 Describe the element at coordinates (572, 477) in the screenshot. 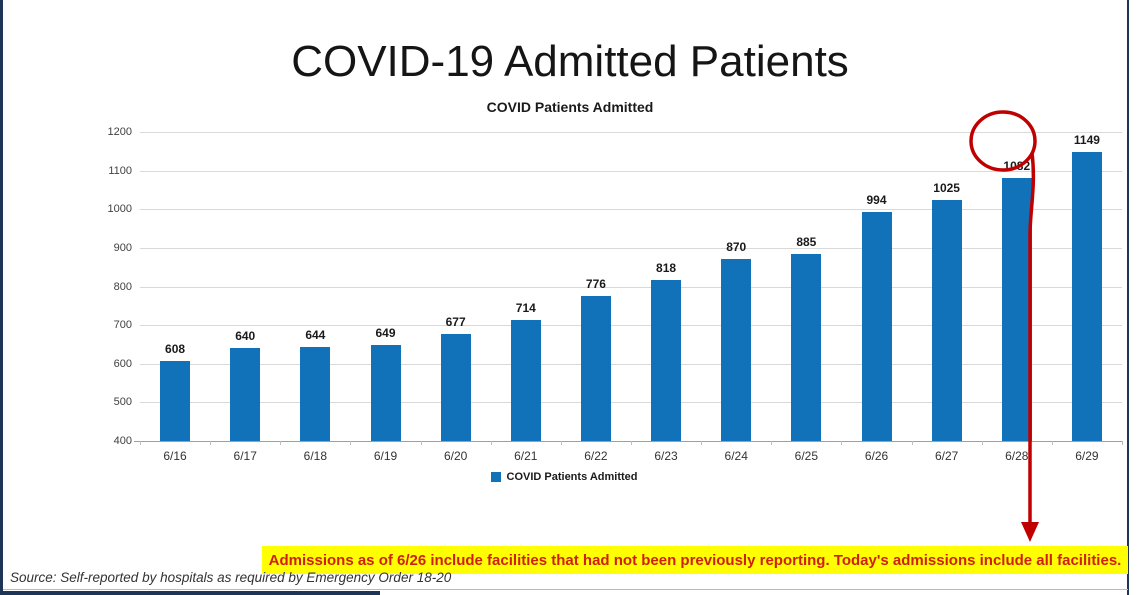

I see `legend-label: COVID Patients Admitted` at that location.